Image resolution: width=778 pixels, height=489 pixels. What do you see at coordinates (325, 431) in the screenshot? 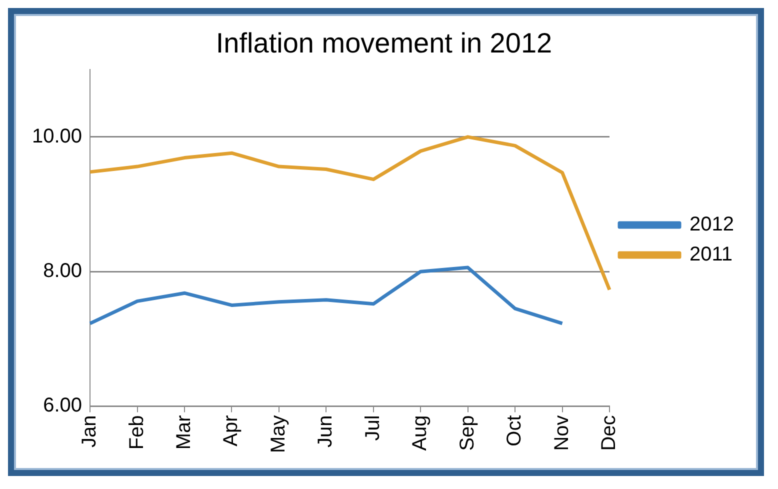
I see `x-tick-label: Jun` at bounding box center [325, 431].